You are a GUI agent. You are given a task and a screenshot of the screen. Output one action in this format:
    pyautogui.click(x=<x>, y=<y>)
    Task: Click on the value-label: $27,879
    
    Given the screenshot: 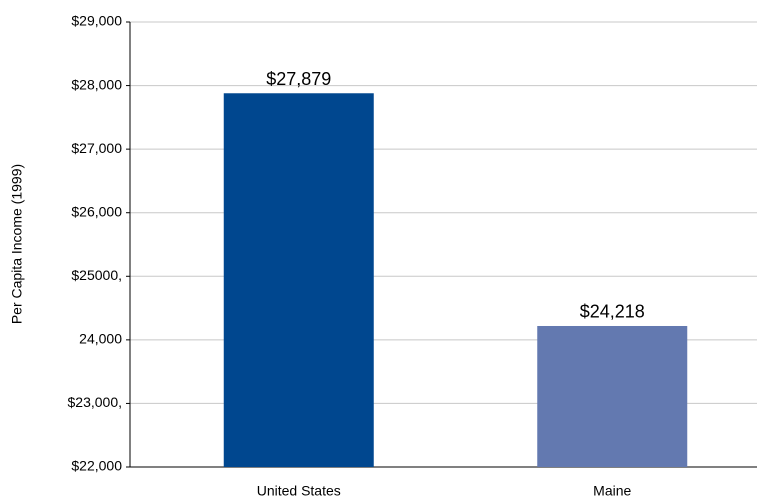 What is the action you would take?
    pyautogui.click(x=298, y=79)
    